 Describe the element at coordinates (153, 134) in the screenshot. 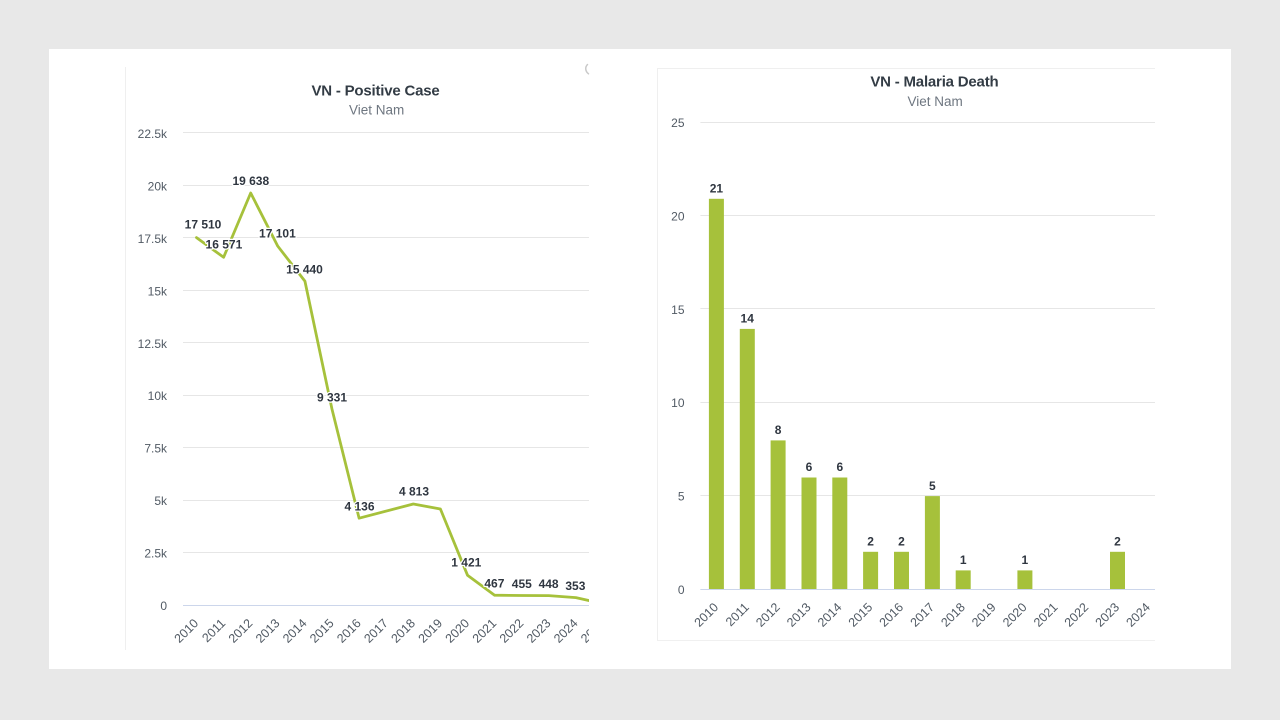

I see `svg-text: 22.5k` at that location.